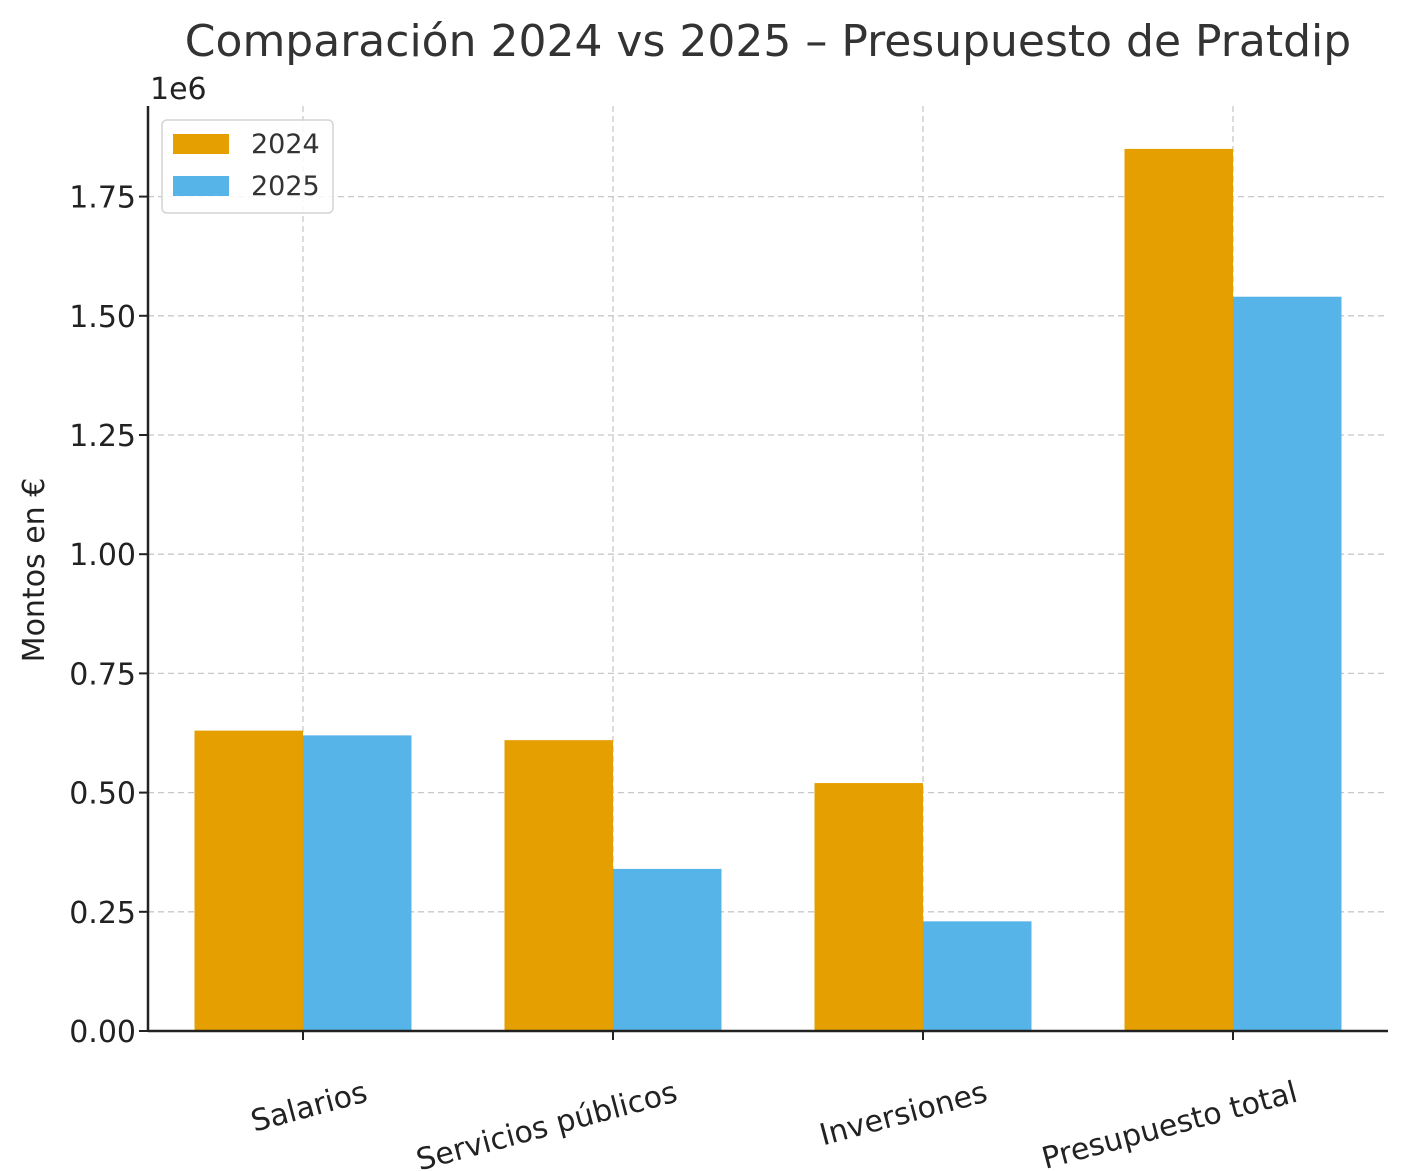  I want to click on x-tick-label: Servicios públicos, so click(547, 1123).